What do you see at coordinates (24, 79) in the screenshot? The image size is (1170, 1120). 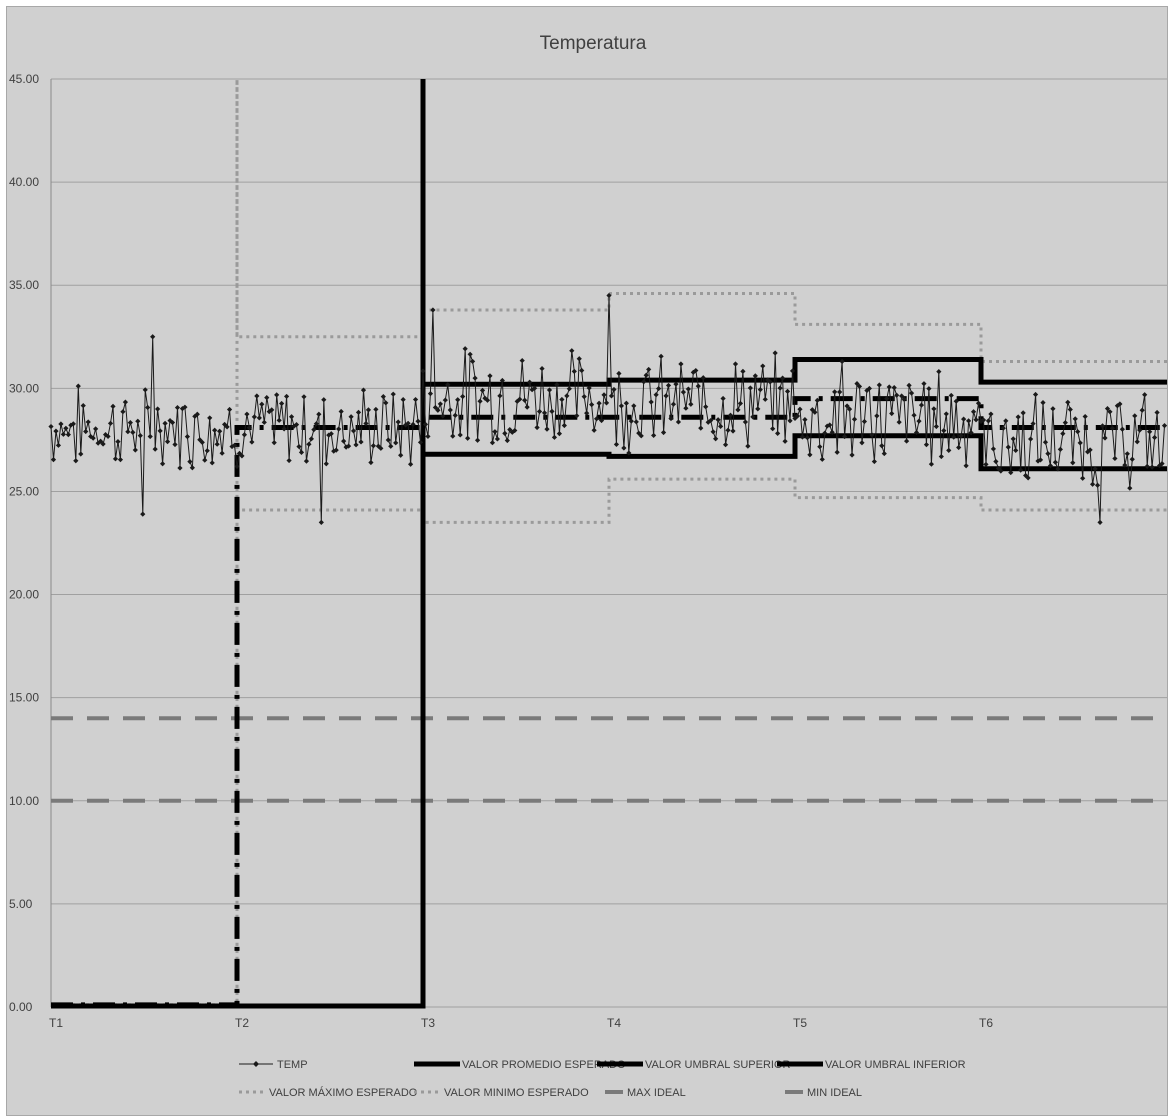 I see `y-tick-label: 45.00` at bounding box center [24, 79].